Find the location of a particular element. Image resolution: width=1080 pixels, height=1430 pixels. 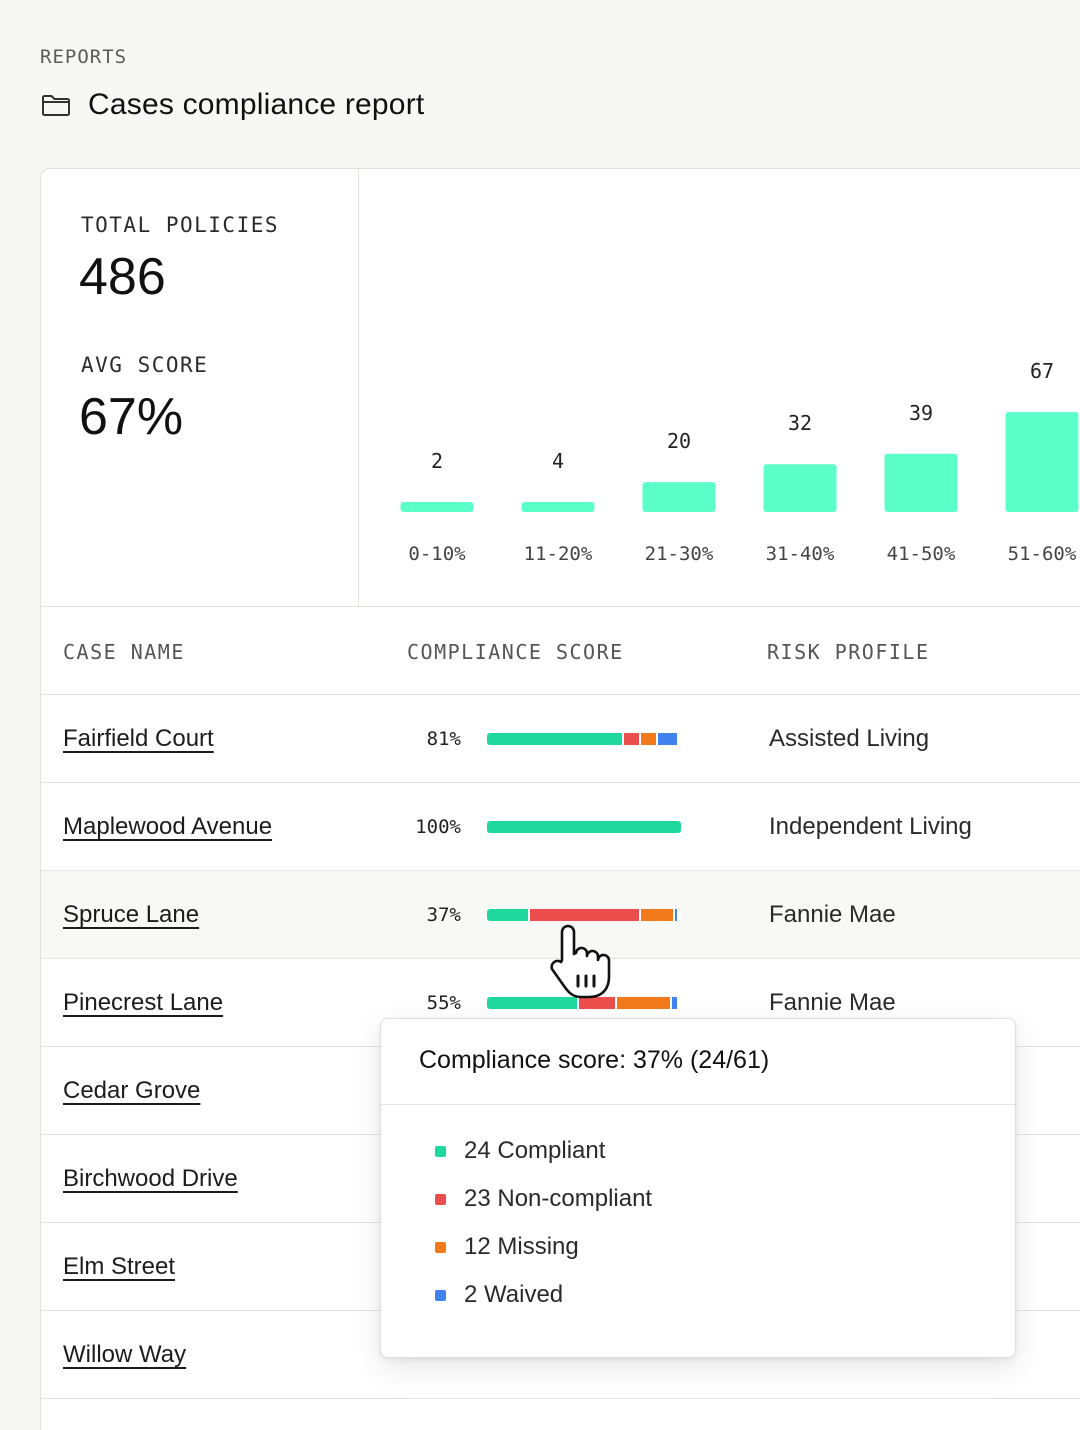

compliance-percent: 81% is located at coordinates (443, 739).